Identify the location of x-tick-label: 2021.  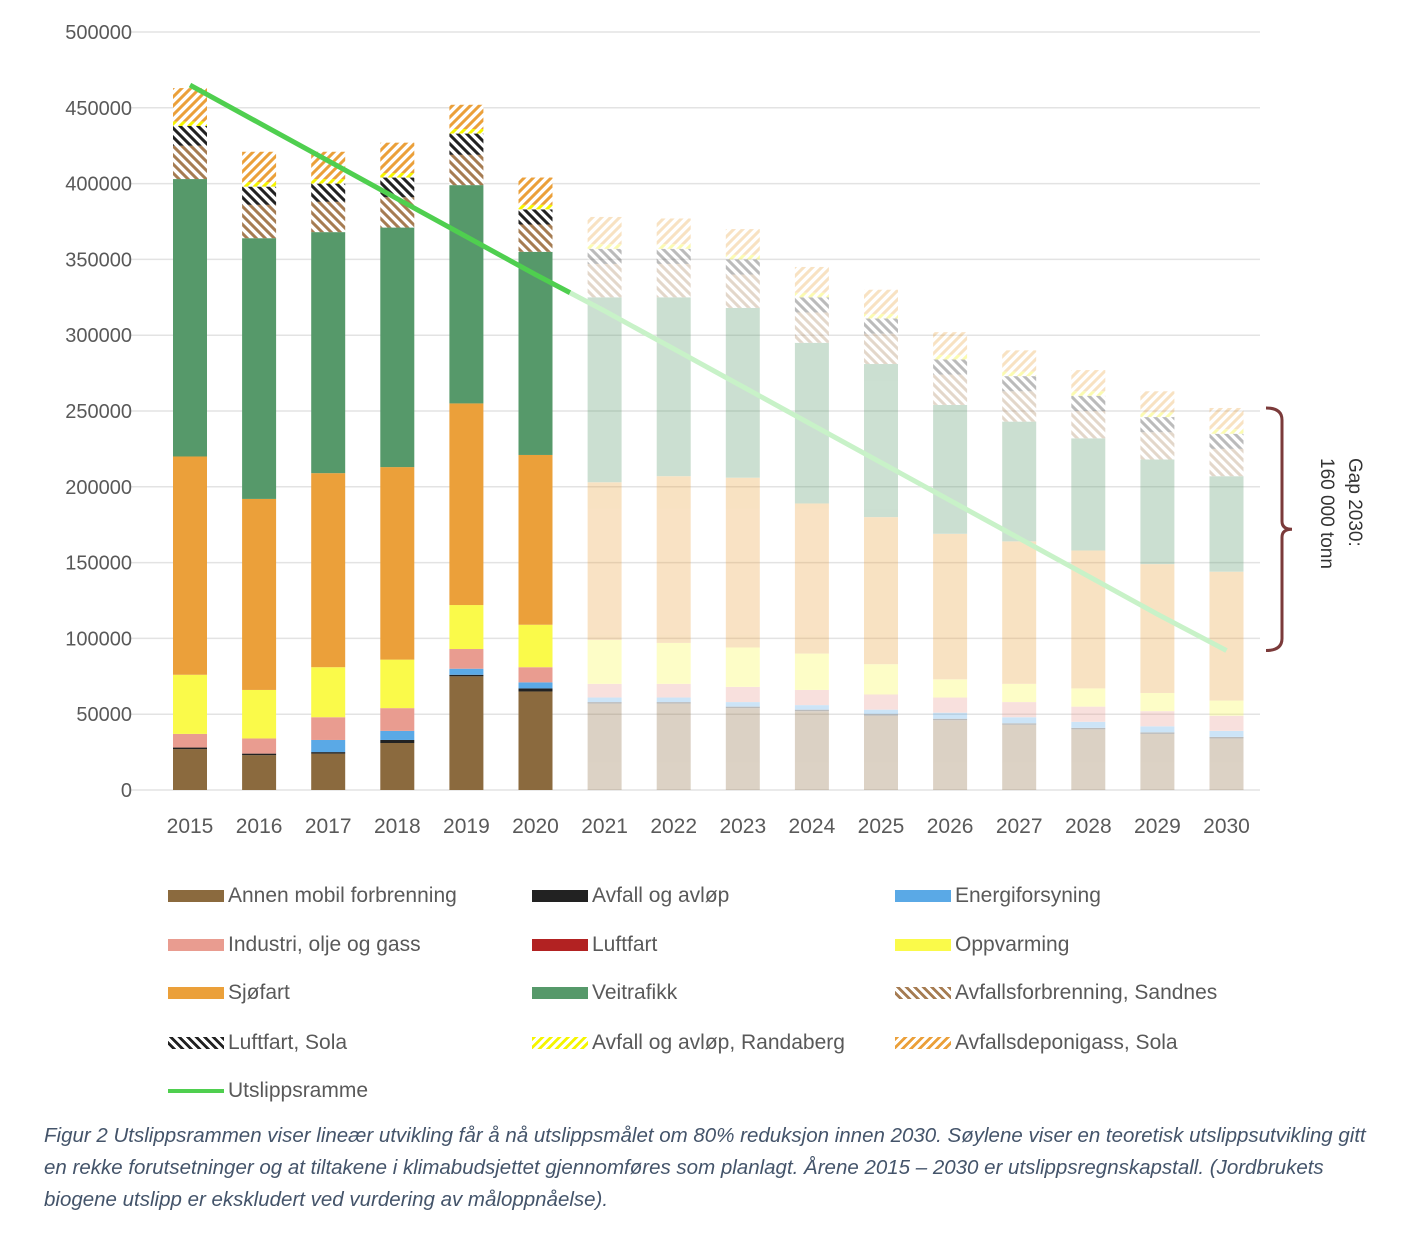
(604, 826).